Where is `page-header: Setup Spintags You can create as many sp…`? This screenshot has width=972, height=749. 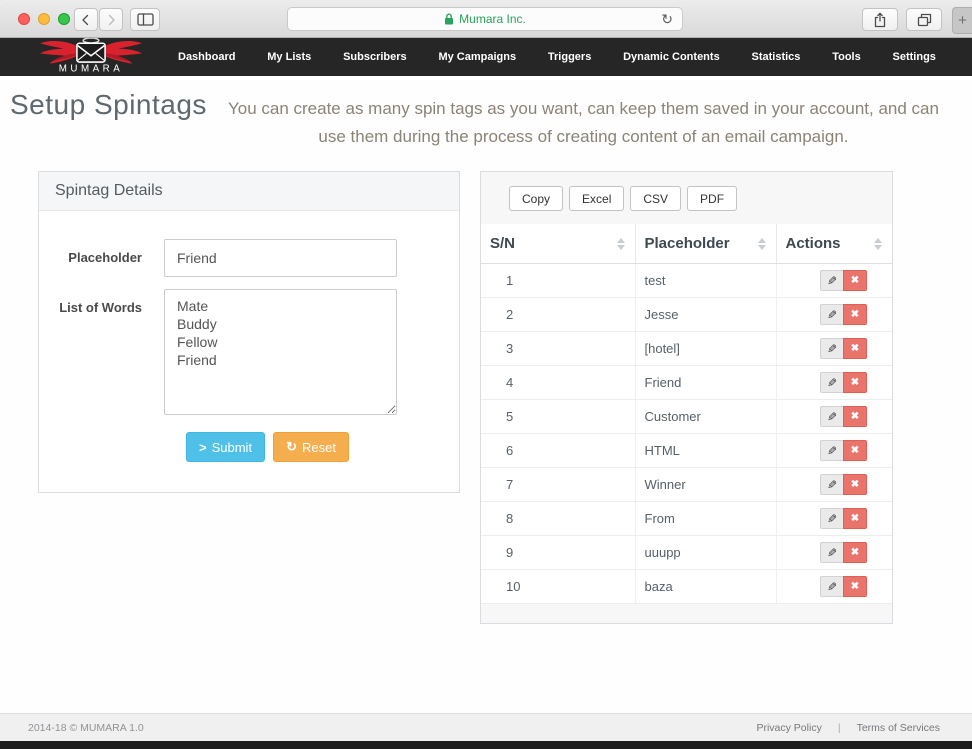
page-header: Setup Spintags You can create as many sp… is located at coordinates (486, 122).